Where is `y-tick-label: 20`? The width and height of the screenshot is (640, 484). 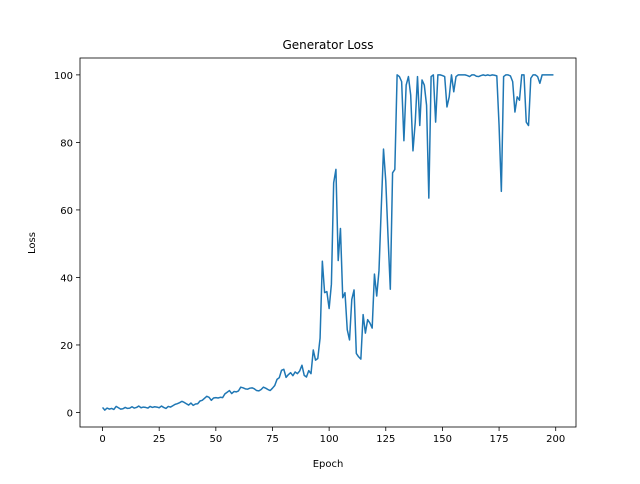 y-tick-label: 20 is located at coordinates (66, 346).